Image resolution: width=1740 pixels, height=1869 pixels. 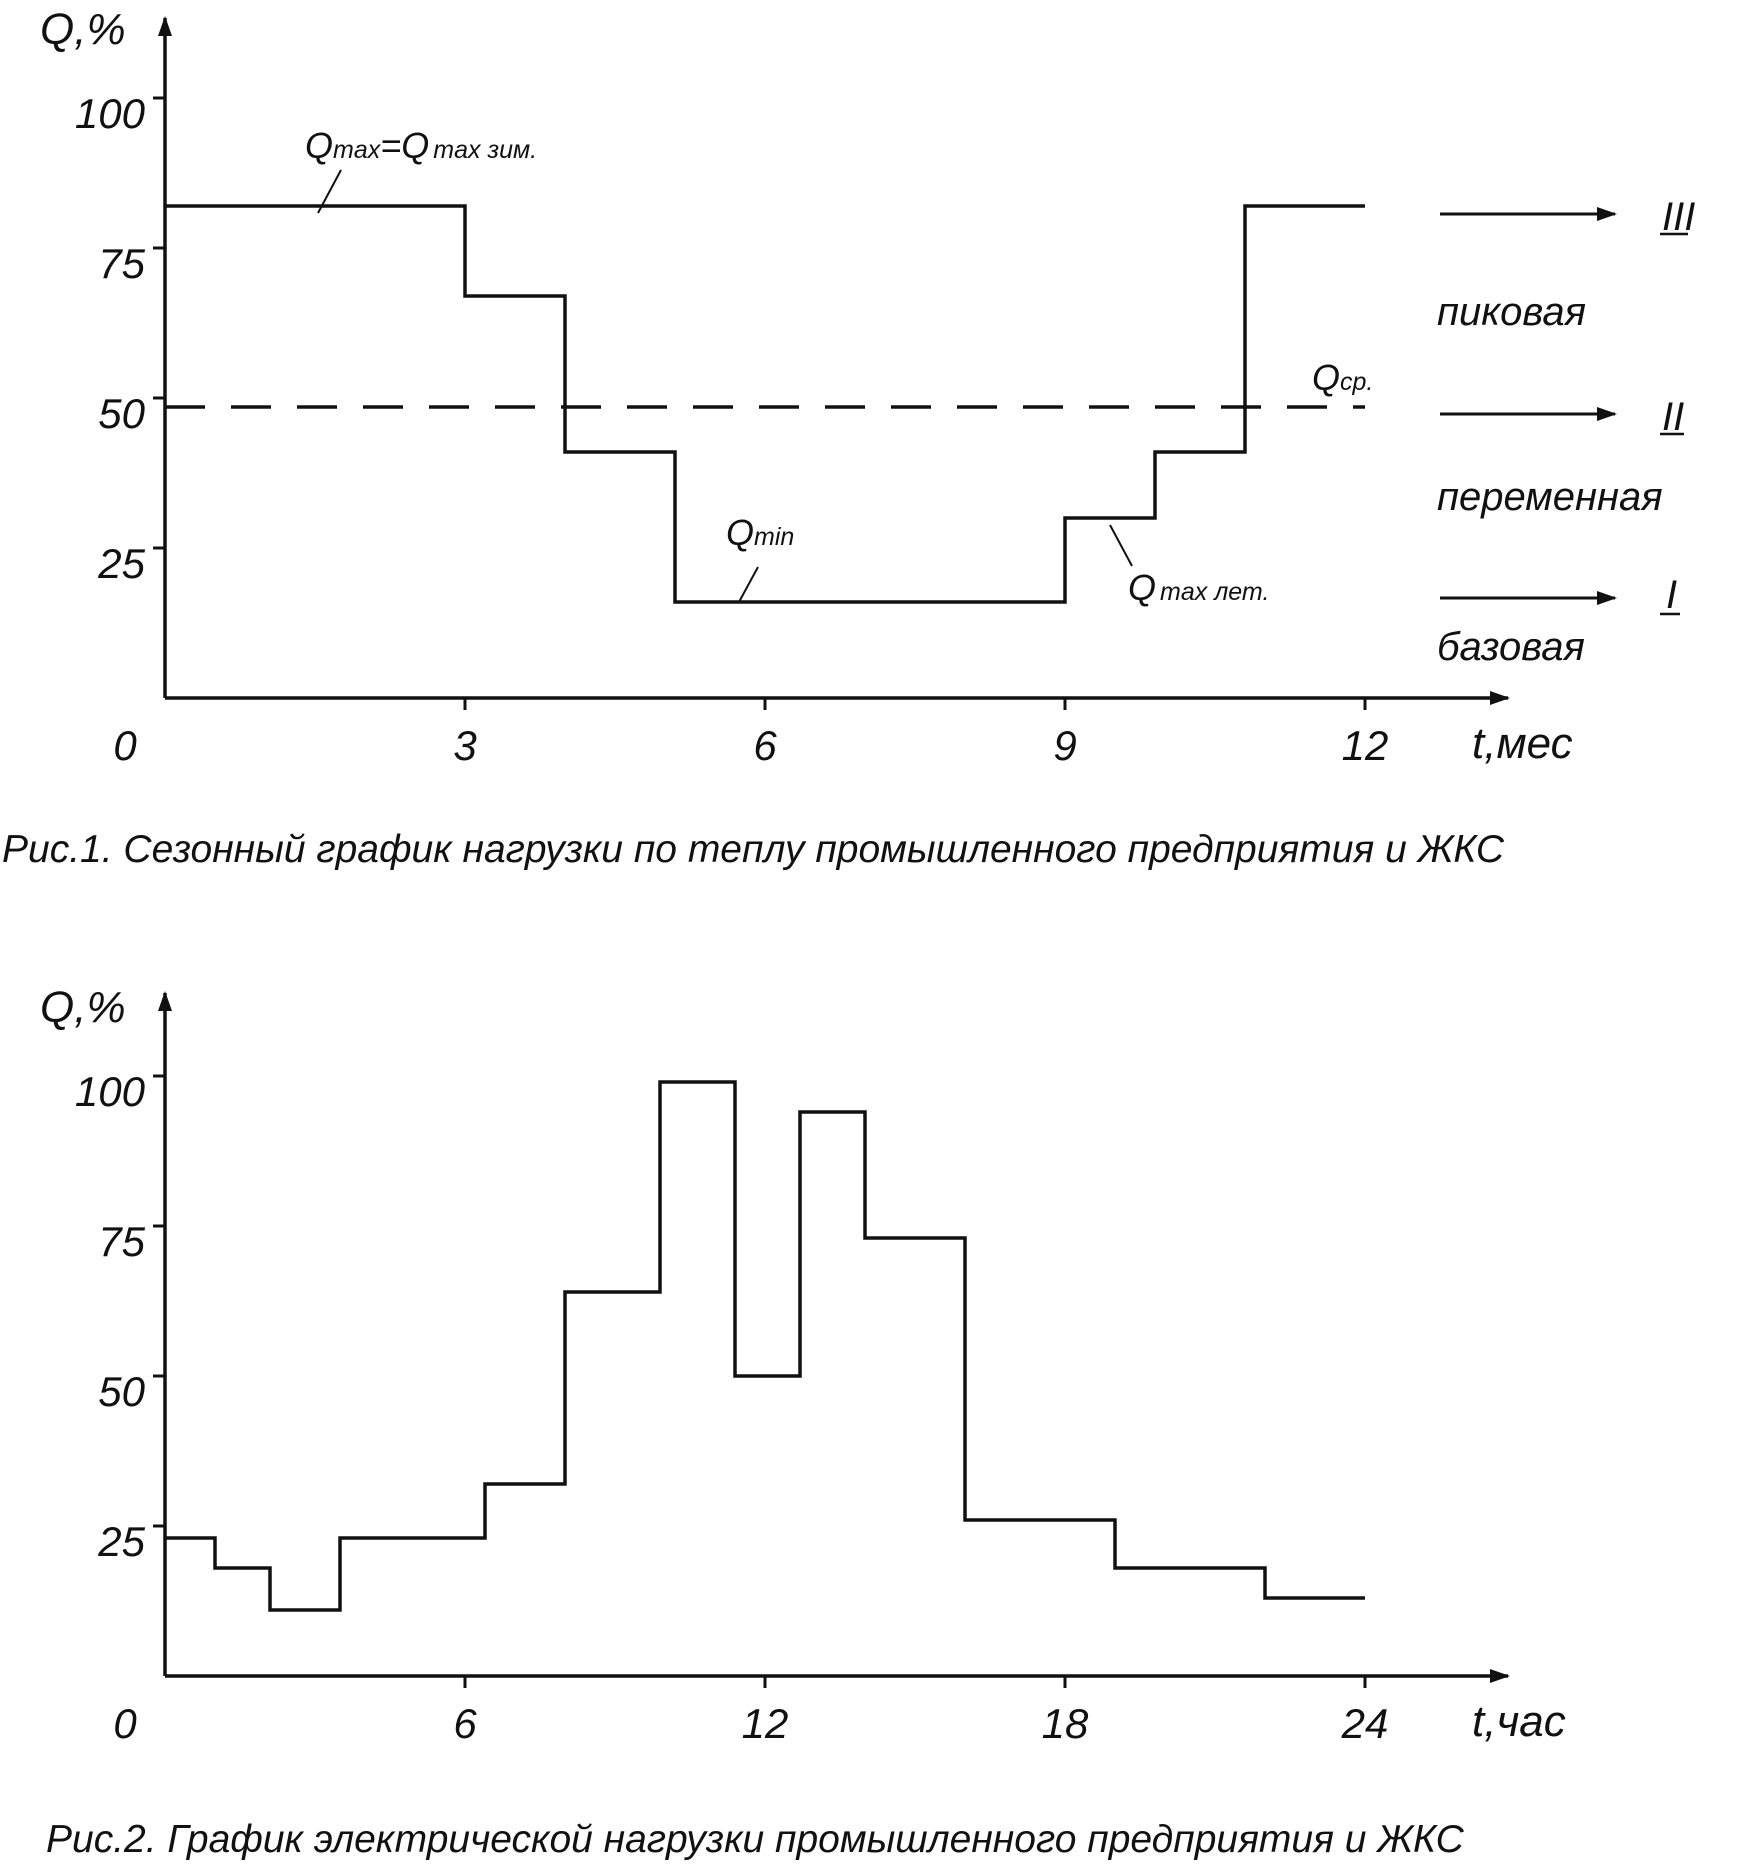 What do you see at coordinates (125, 745) in the screenshot?
I see `chart-1-x-tick-label: 0` at bounding box center [125, 745].